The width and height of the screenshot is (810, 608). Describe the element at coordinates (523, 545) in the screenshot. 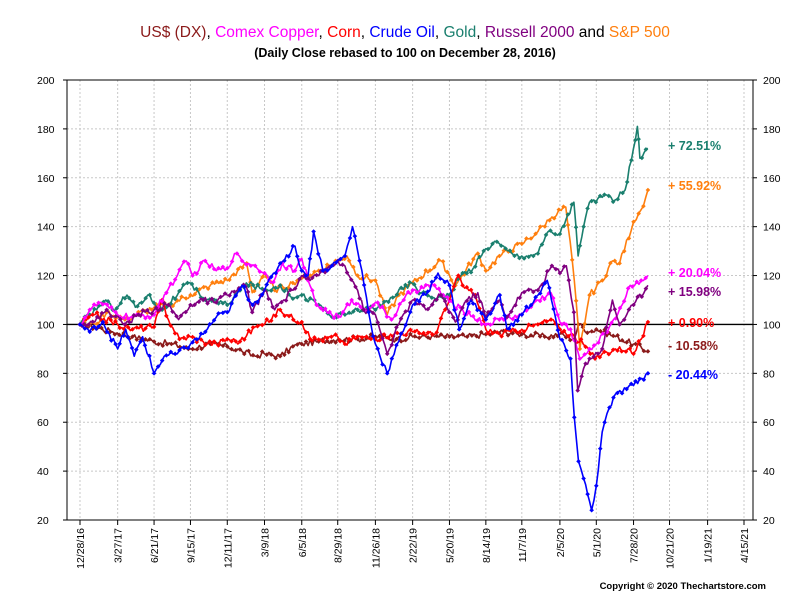

I see `x-tick-label: 11/7/19` at that location.